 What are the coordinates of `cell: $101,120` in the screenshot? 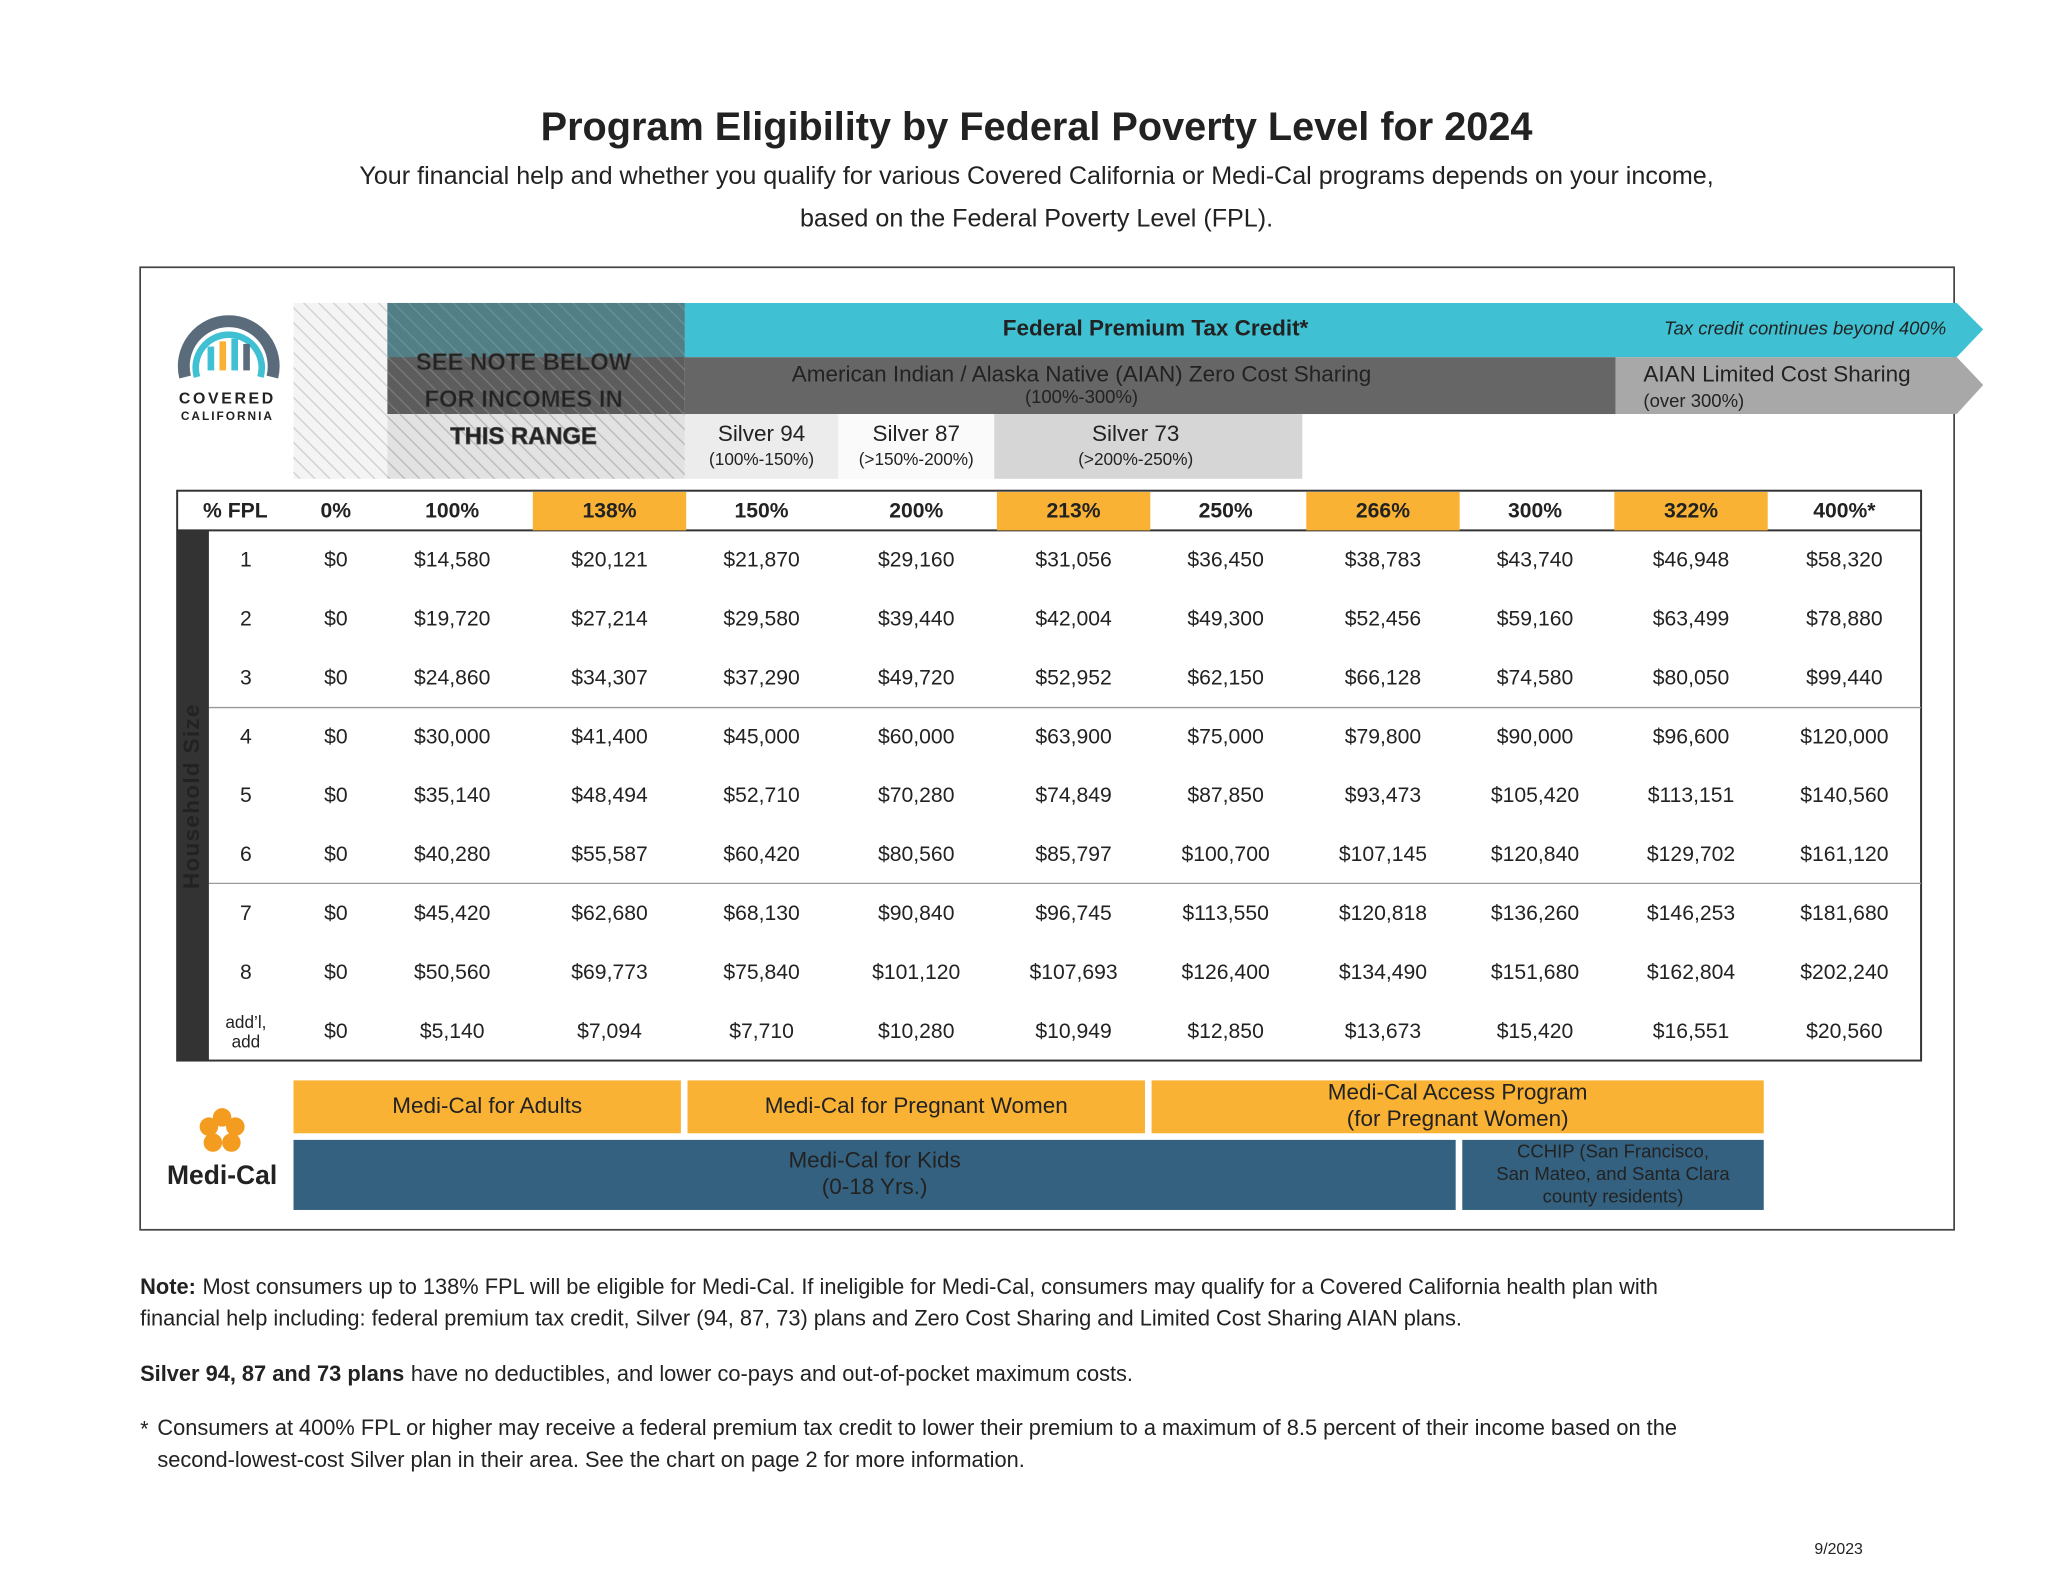 It's located at (916, 972).